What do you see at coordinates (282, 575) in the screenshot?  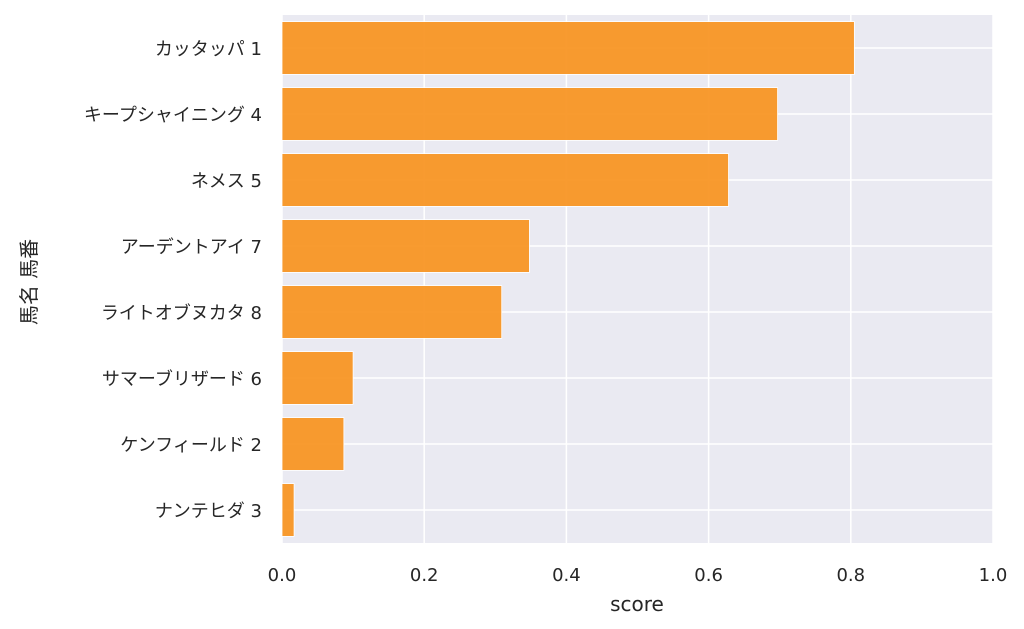 I see `x-tick-label-0: 0.0` at bounding box center [282, 575].